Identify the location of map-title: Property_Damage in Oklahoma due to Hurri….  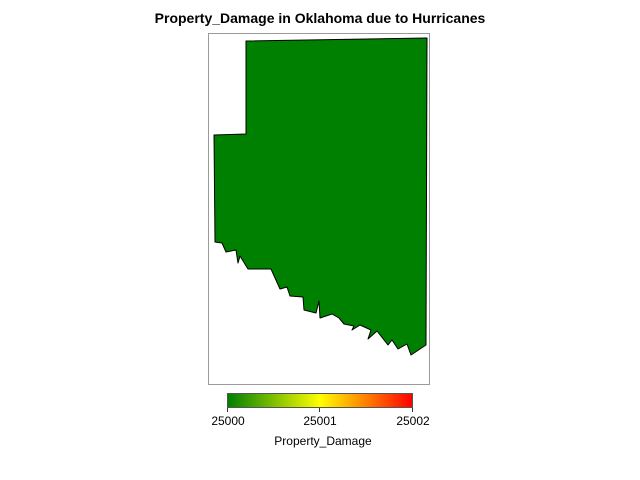
(320, 18).